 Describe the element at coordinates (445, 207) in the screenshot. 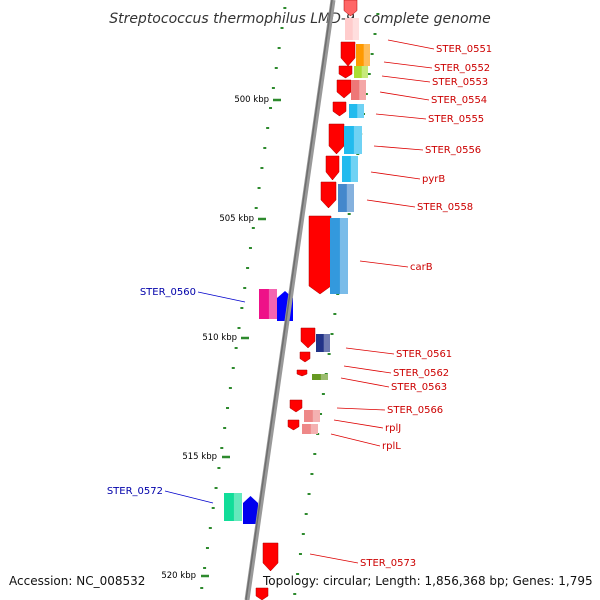

I see `gene-label: STER_0558` at that location.